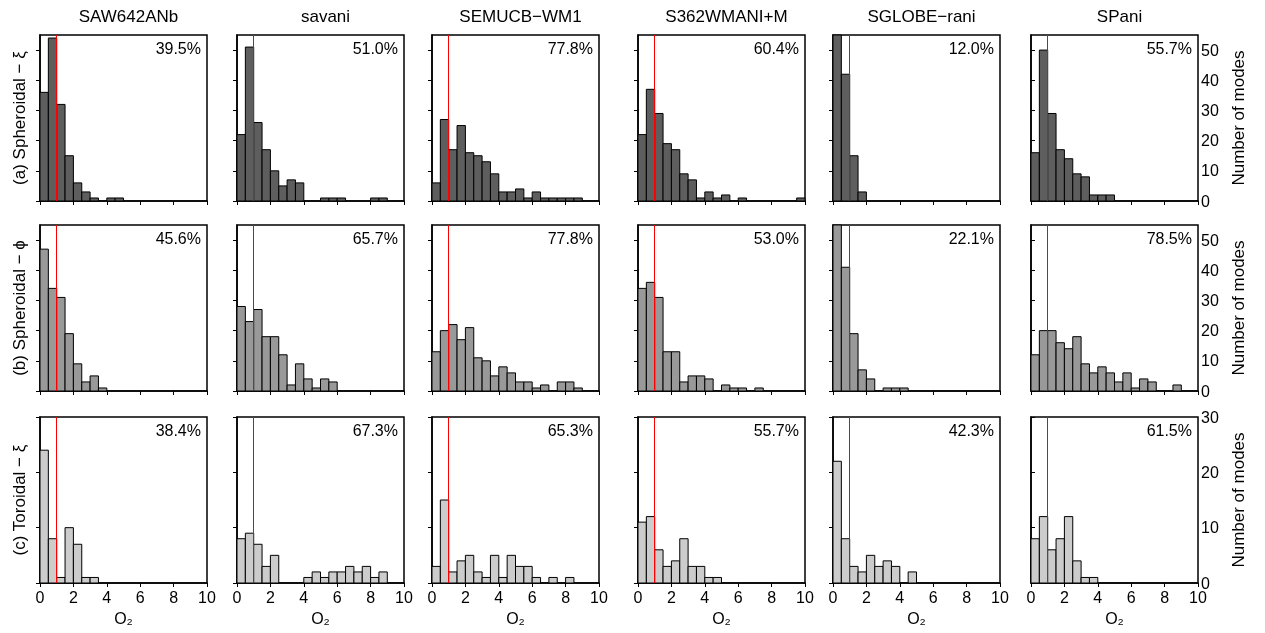 This screenshot has width=1265, height=633. Describe the element at coordinates (178, 48) in the screenshot. I see `annotation: 39.5%` at that location.